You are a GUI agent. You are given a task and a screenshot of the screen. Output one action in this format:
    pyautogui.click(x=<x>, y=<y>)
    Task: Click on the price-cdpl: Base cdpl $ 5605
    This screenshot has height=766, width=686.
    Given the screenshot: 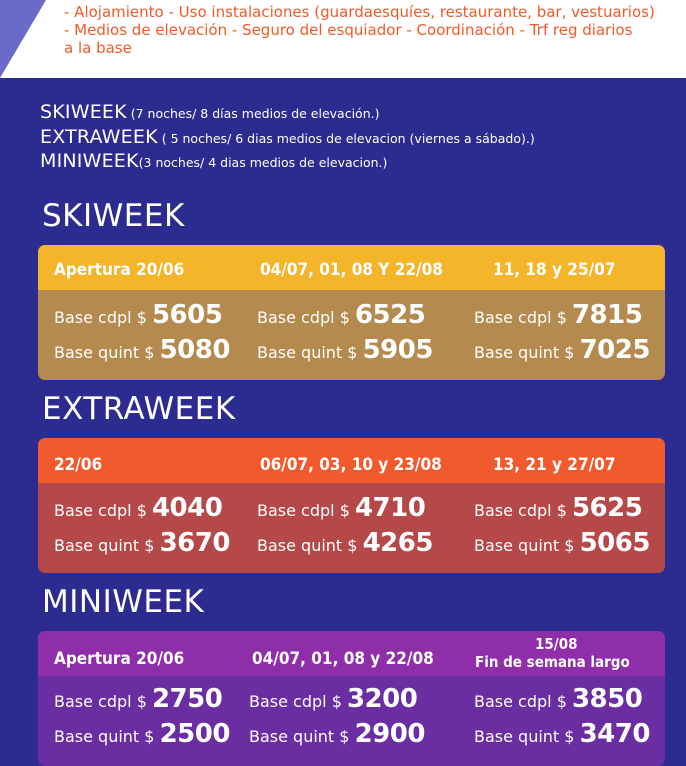 What is the action you would take?
    pyautogui.click(x=138, y=315)
    